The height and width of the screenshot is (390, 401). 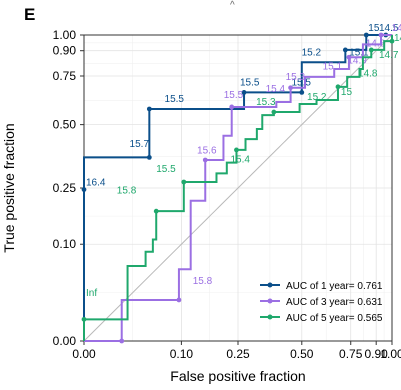 I want to click on x-tick-label: 0.90, so click(x=377, y=354).